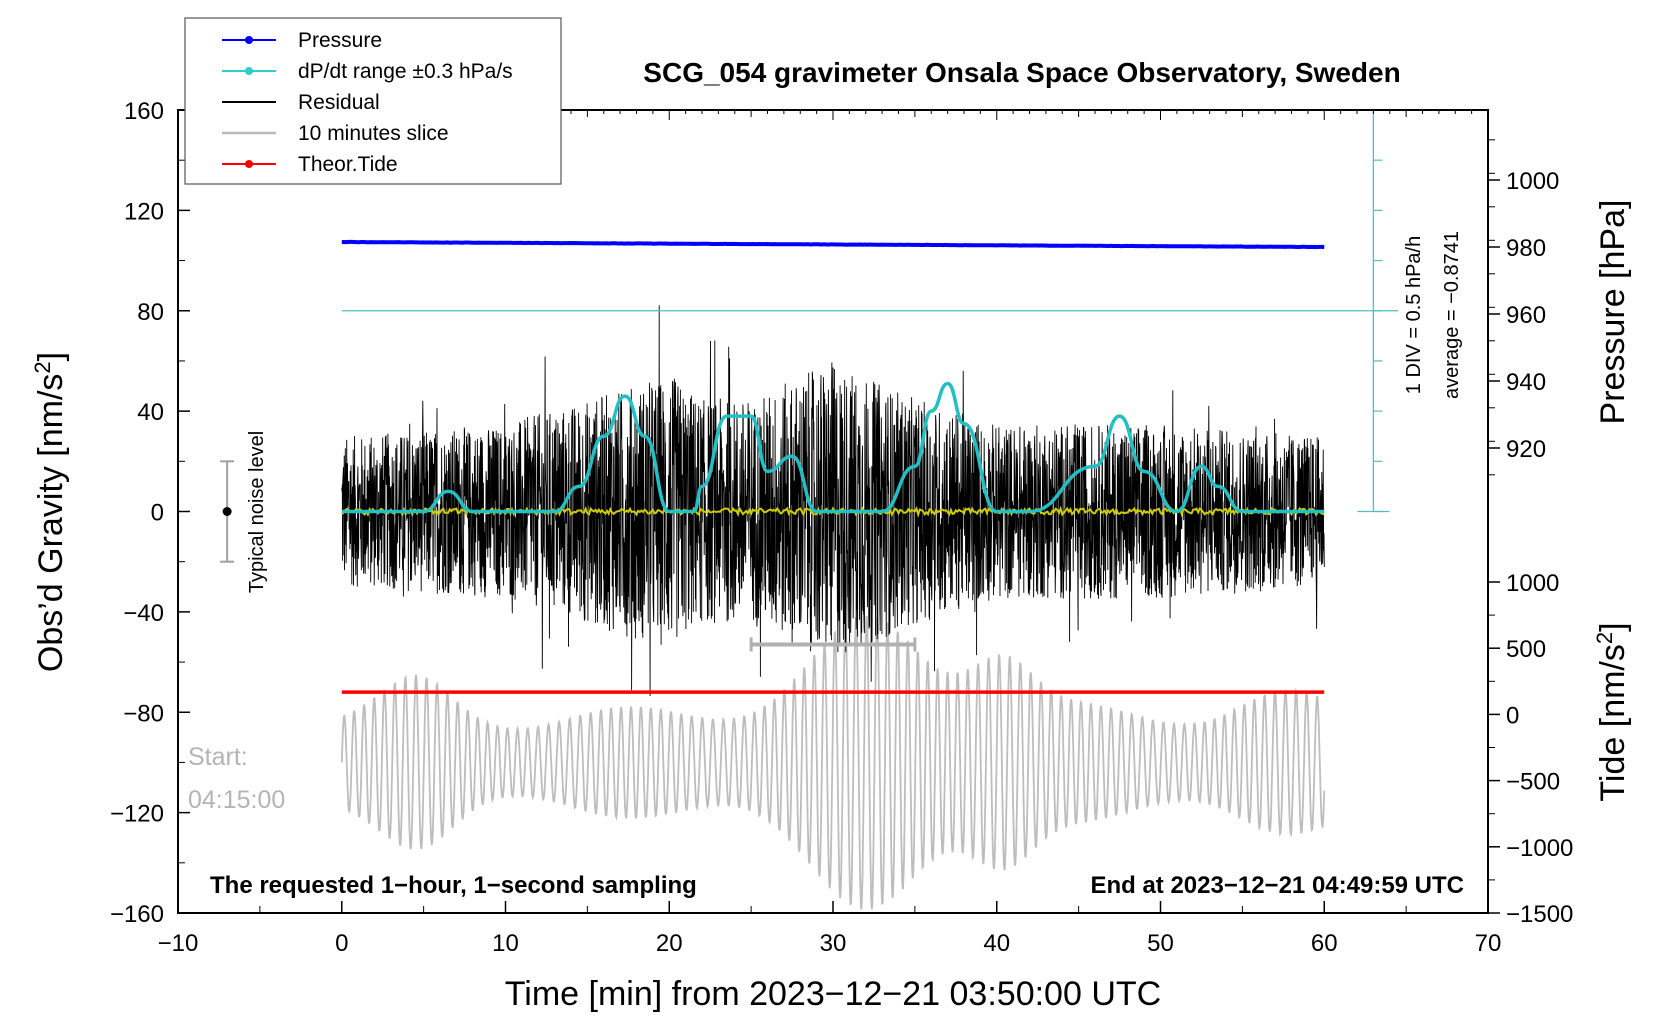  I want to click on note-left: The requested 1−hour, 1−second sampling, so click(453, 885).